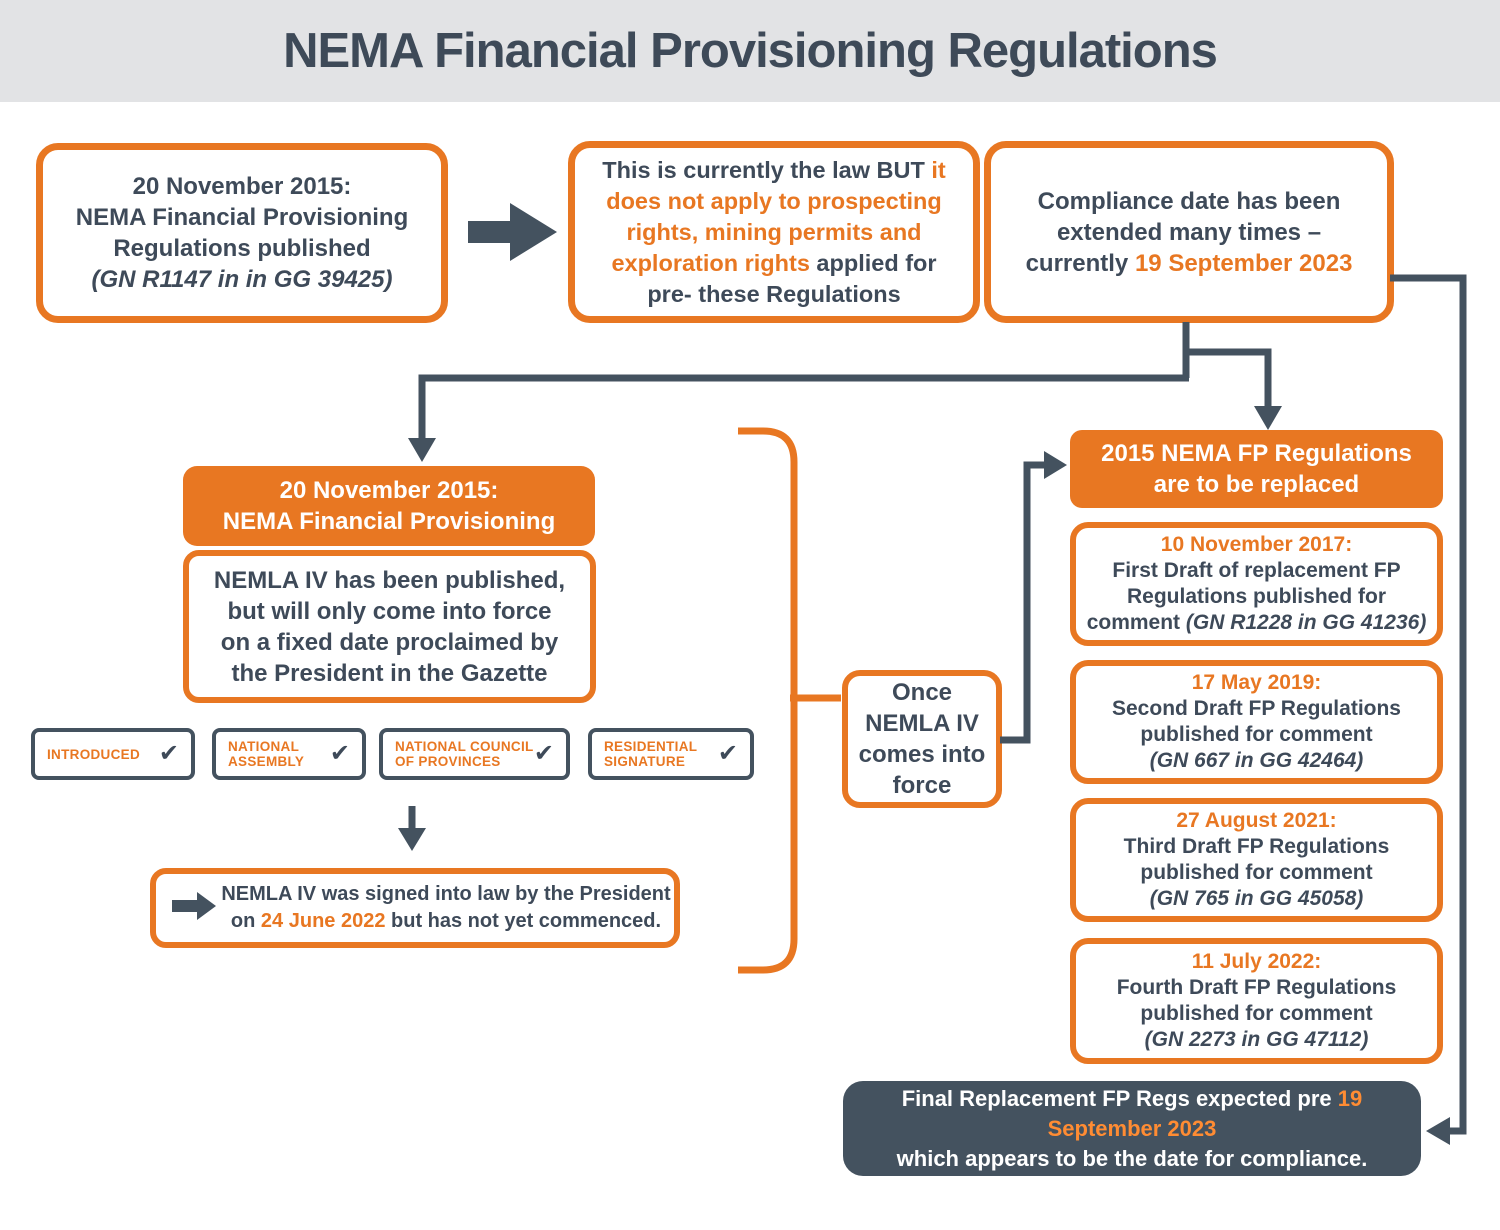  What do you see at coordinates (1256, 987) in the screenshot?
I see `draft-line: Fourth Draft FP Regulations` at bounding box center [1256, 987].